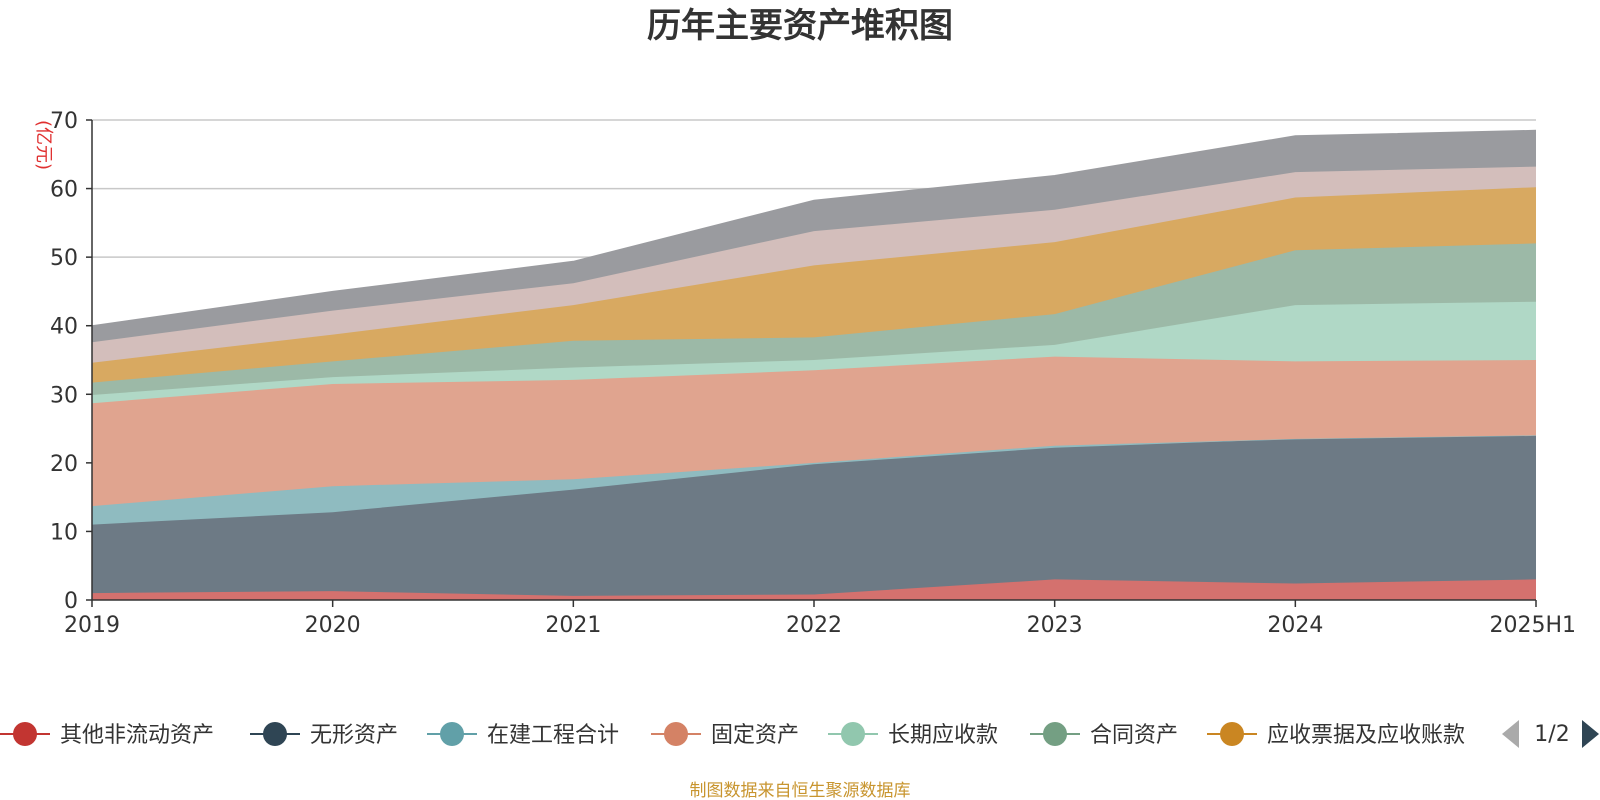  What do you see at coordinates (137, 735) in the screenshot?
I see `legend-label-0: 其他非流动资产` at bounding box center [137, 735].